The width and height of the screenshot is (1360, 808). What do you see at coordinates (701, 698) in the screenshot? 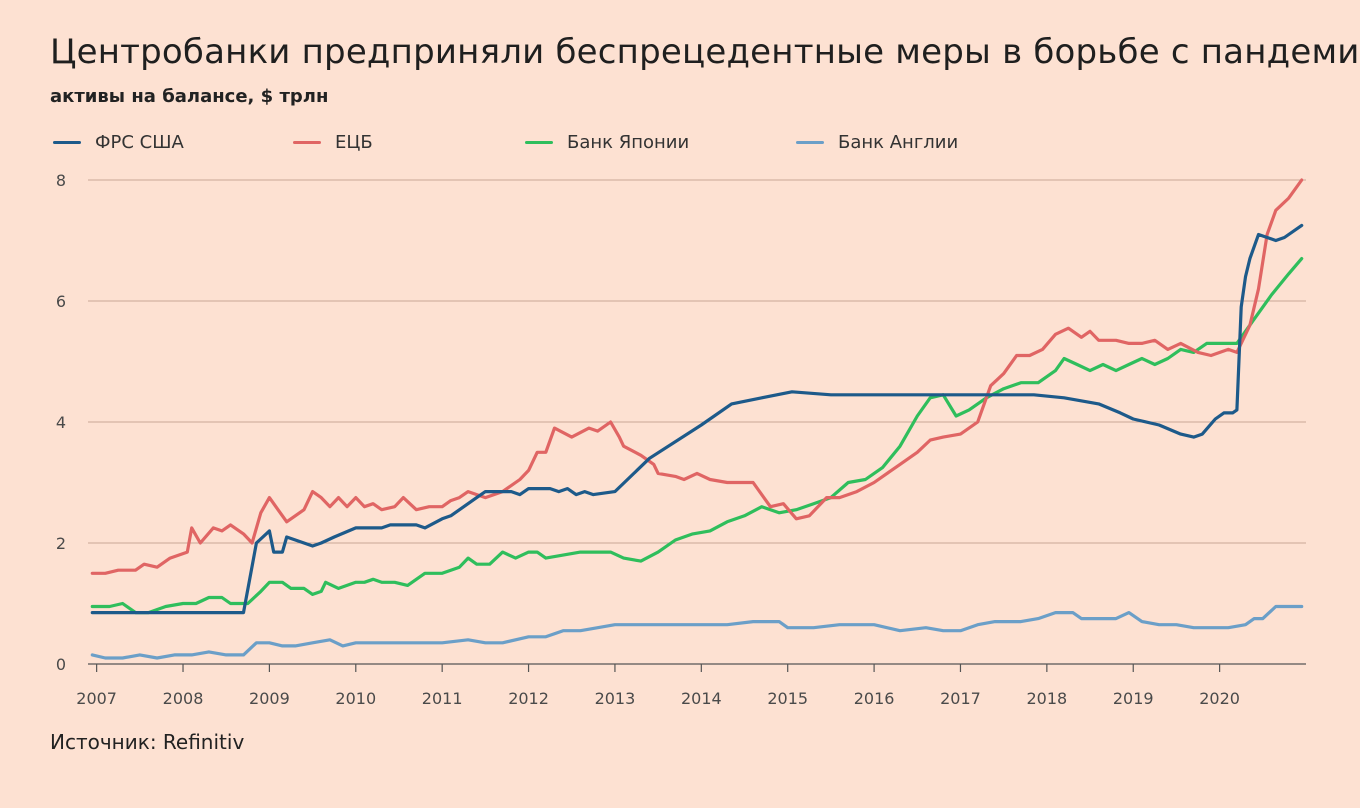
I see `x-tick-label-2014: 2014` at bounding box center [701, 698].